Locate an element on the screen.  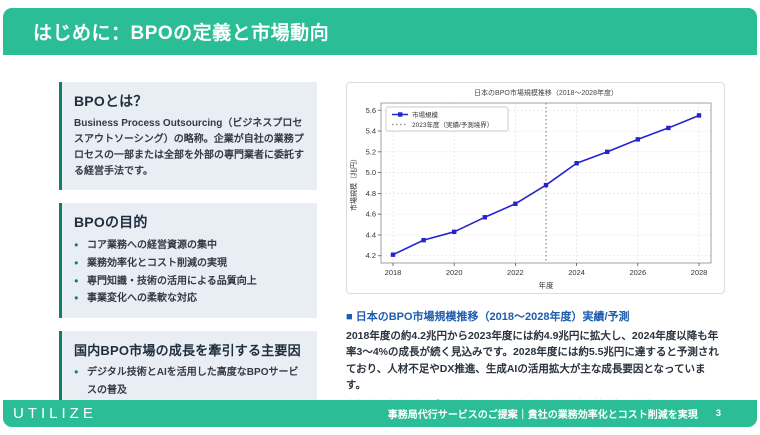
svg-text: 4.8 is located at coordinates (371, 193).